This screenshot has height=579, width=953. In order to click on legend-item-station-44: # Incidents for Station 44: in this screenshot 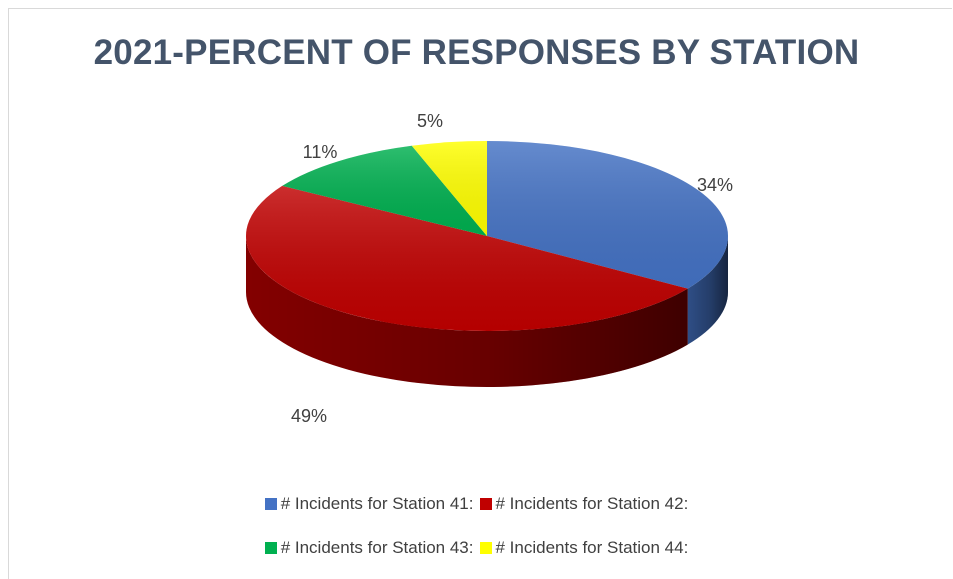, I will do `click(584, 548)`.